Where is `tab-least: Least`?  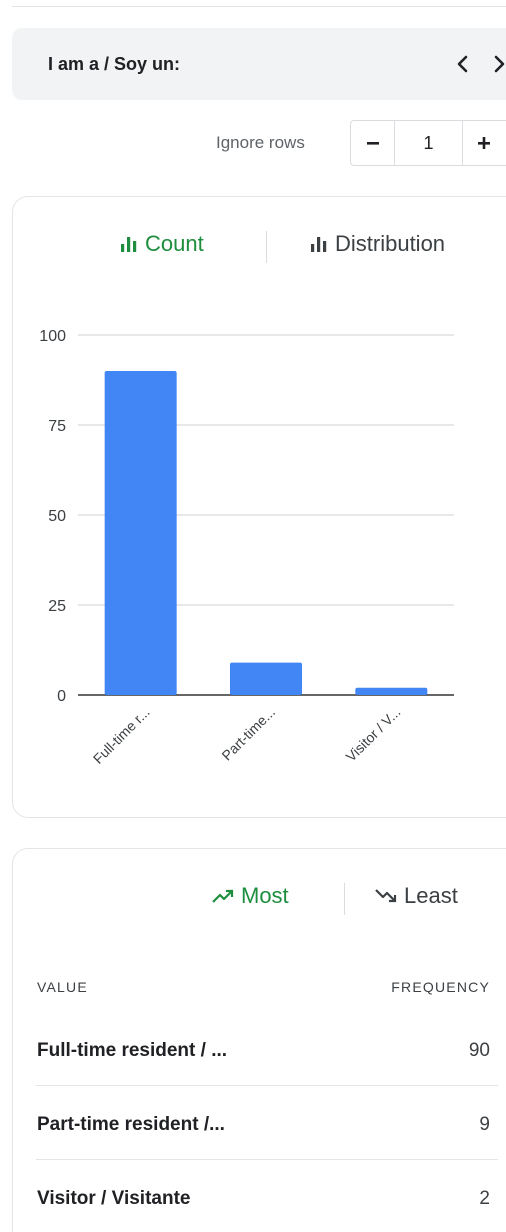 tab-least: Least is located at coordinates (416, 896).